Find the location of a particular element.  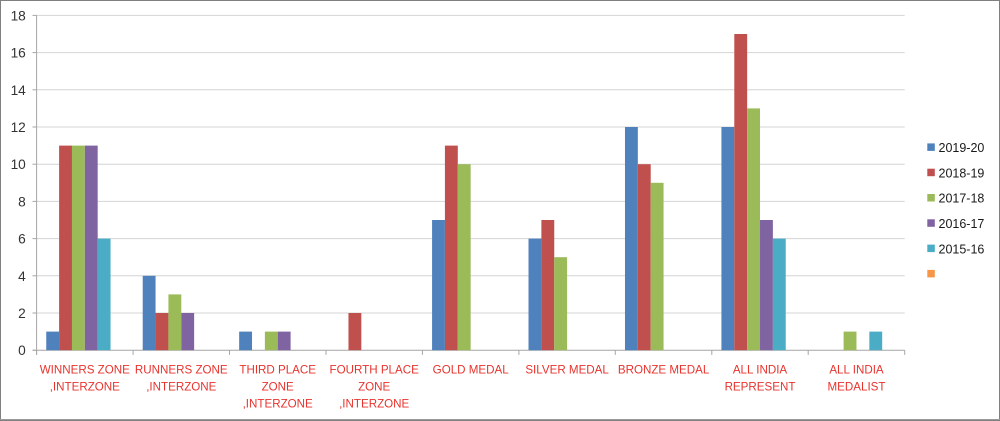

svg-text: WINNERS ZONE is located at coordinates (85, 370).